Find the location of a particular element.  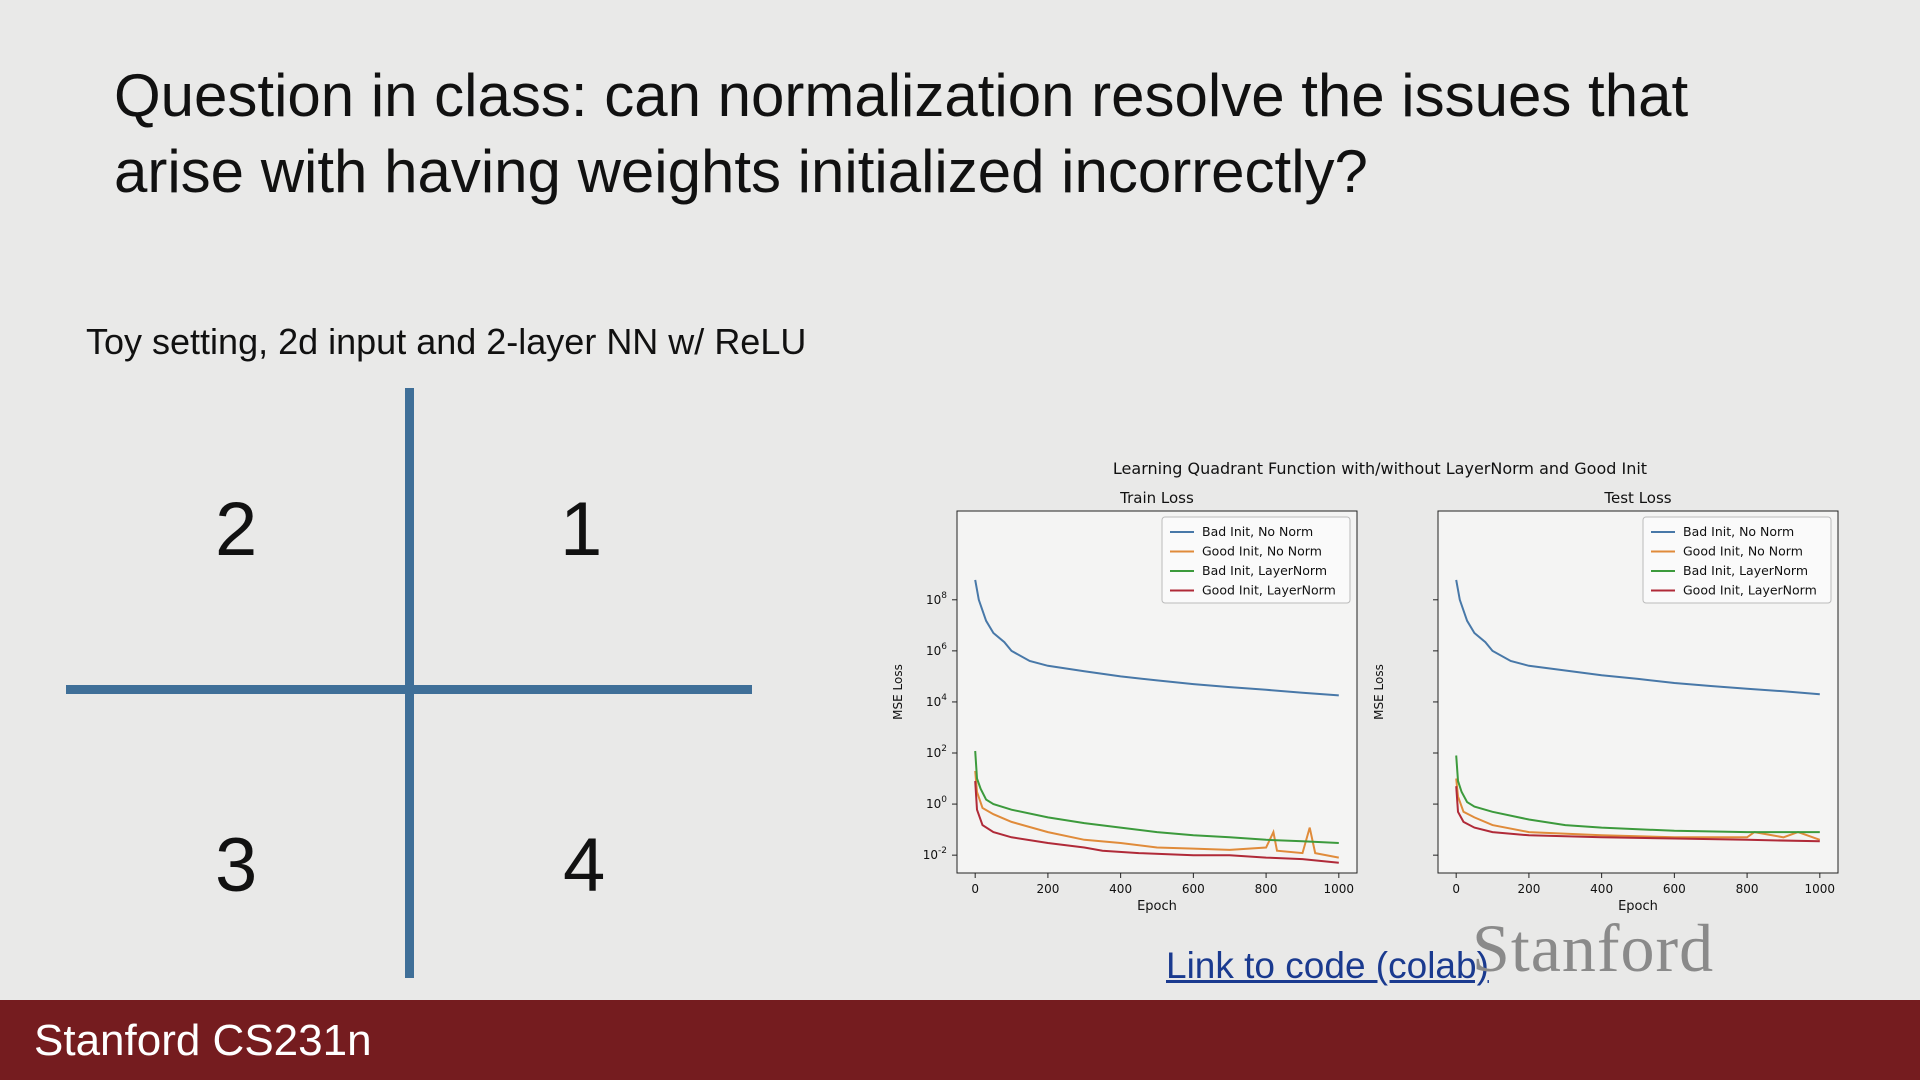

y-tick-label: 10² is located at coordinates (936, 752).